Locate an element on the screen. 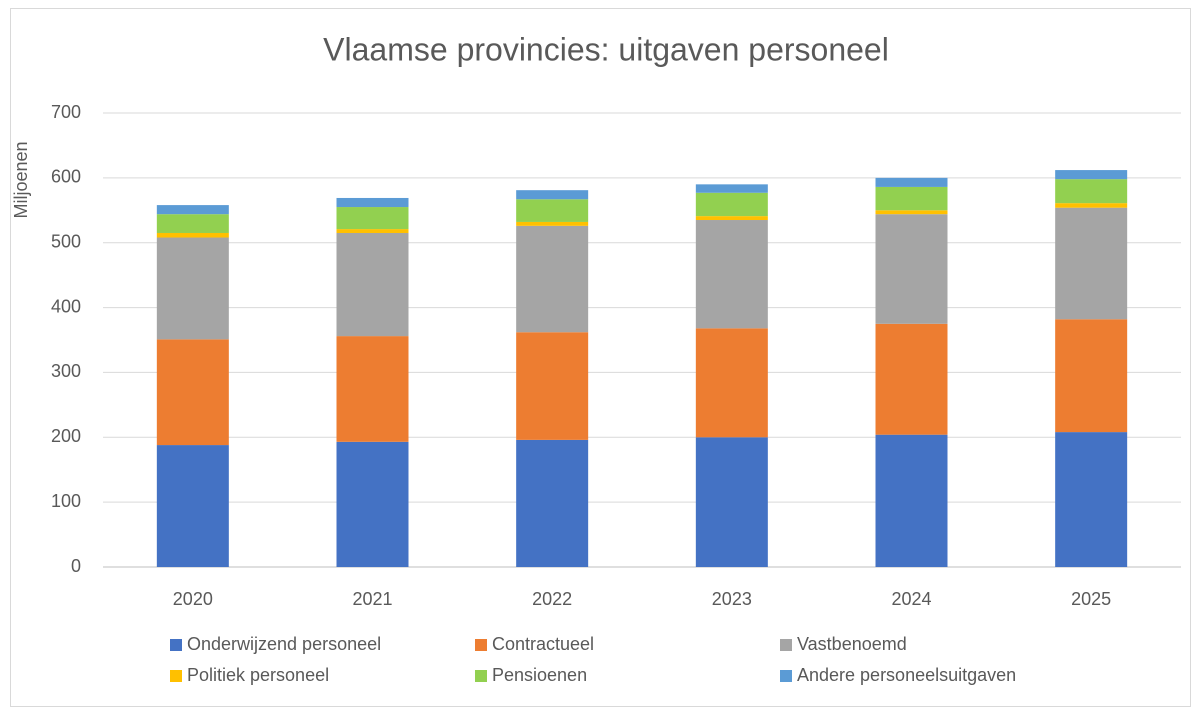  x-tick-label: 2021 is located at coordinates (372, 599).